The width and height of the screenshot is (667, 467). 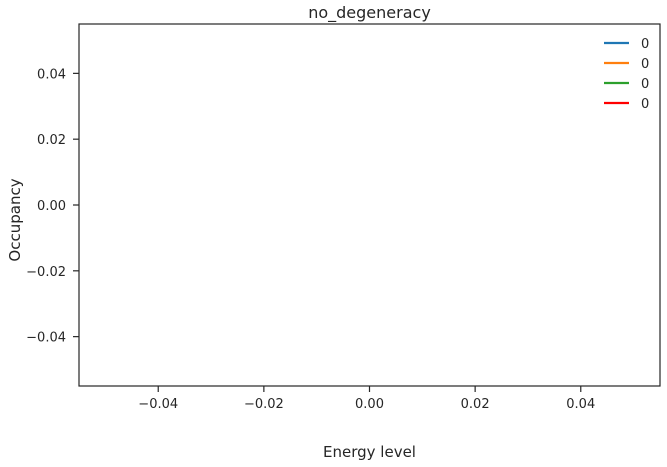 I want to click on x-tick-label: −0.02, so click(x=264, y=404).